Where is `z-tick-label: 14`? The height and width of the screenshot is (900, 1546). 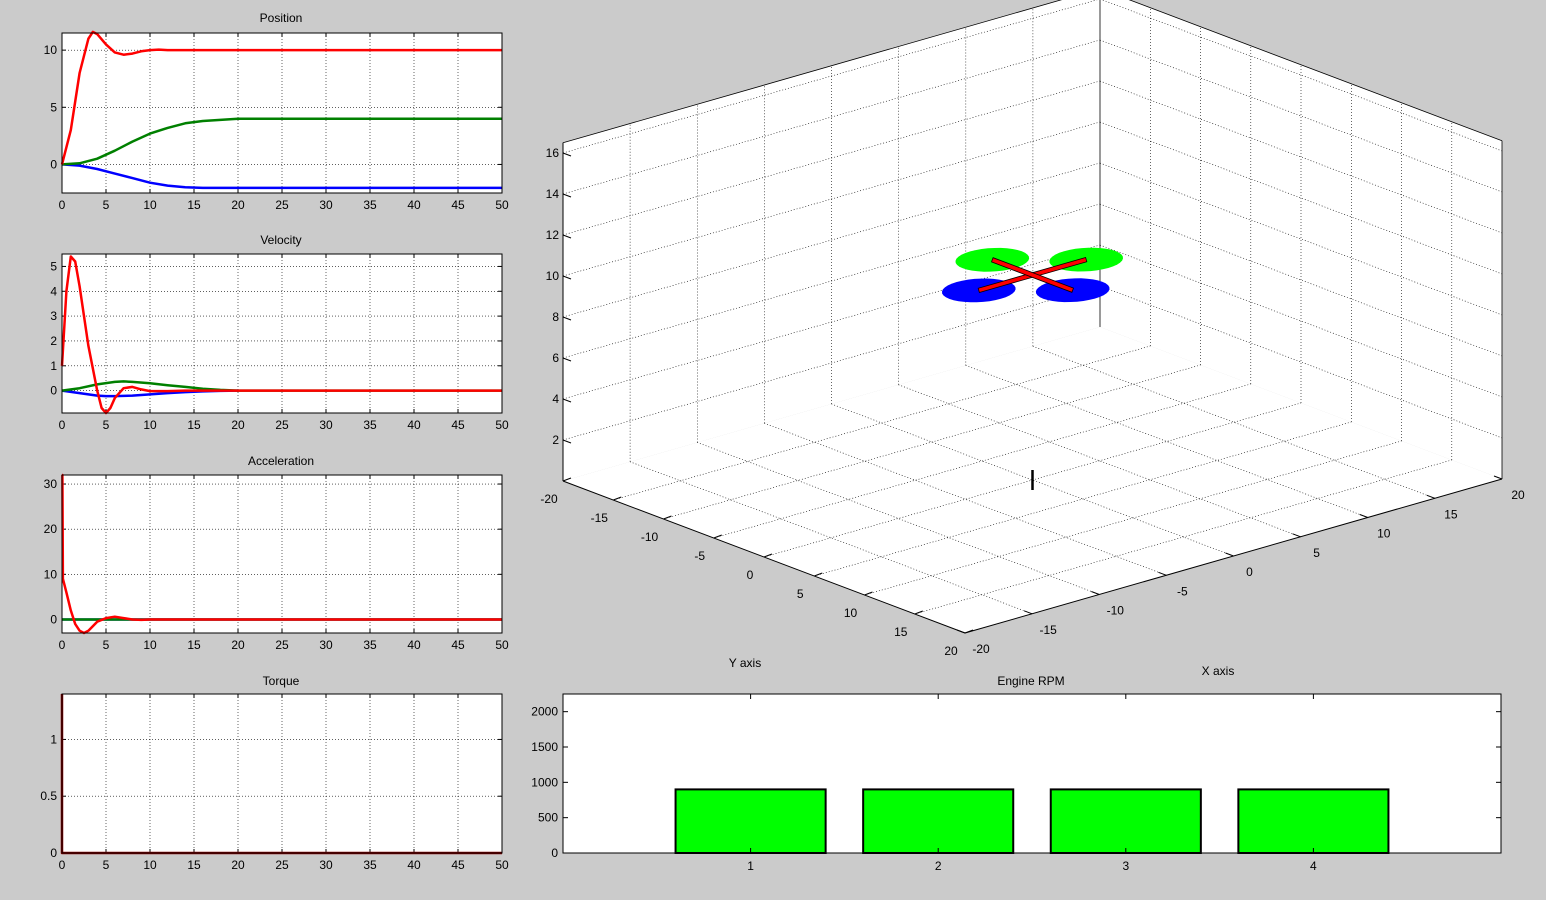 z-tick-label: 14 is located at coordinates (553, 194).